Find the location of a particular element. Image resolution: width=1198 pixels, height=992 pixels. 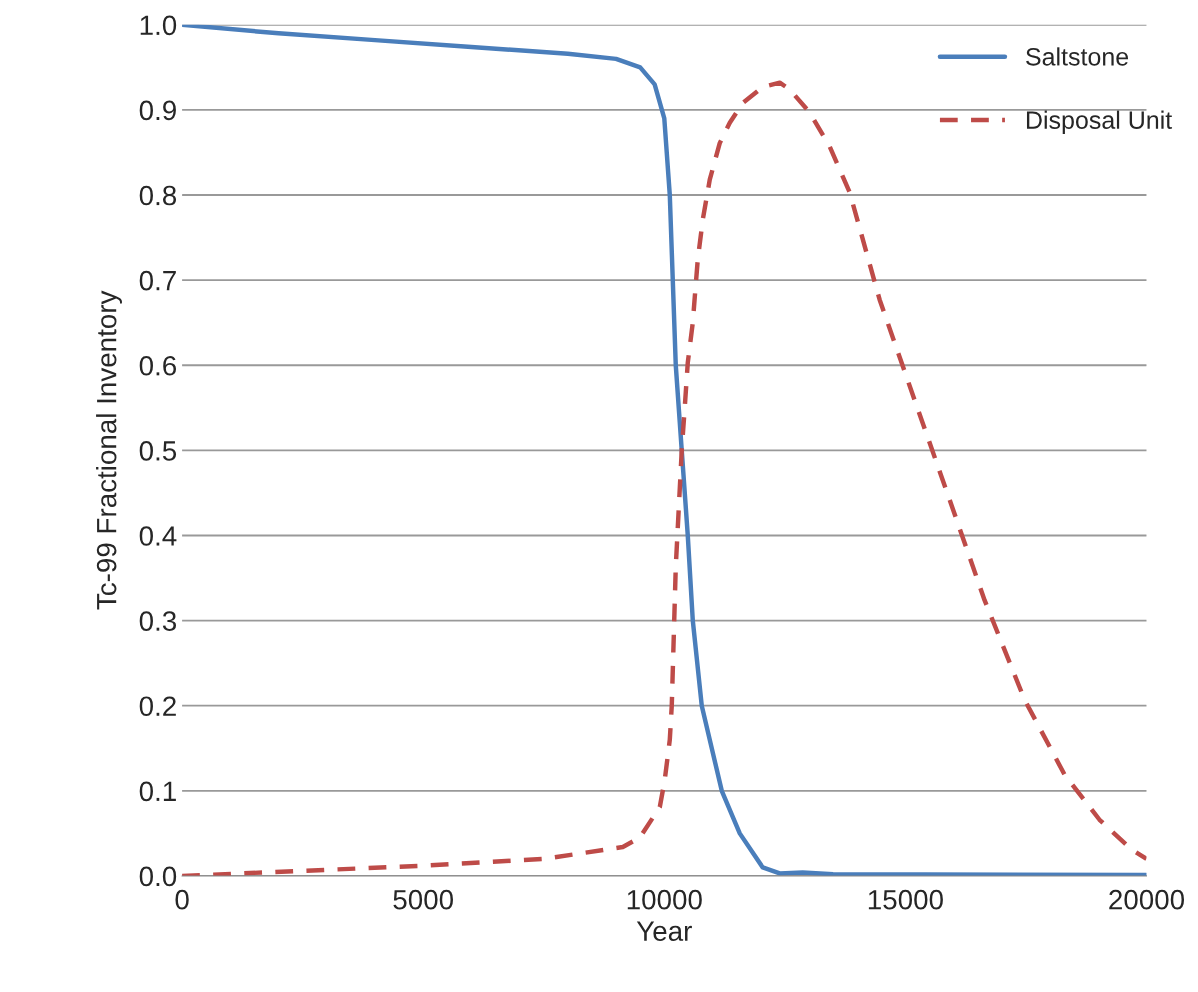

x-axis-title: Year is located at coordinates (664, 931).